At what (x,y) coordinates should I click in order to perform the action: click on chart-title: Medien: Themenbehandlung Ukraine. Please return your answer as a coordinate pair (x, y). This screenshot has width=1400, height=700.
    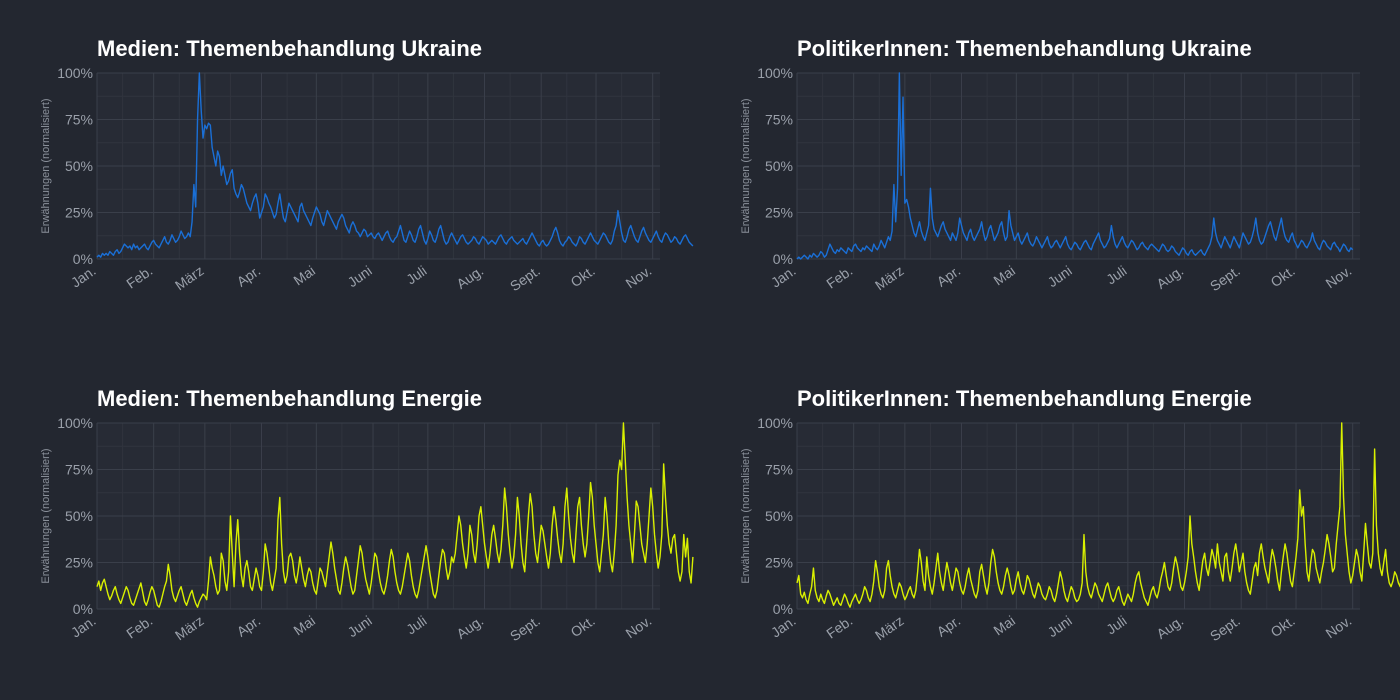
    Looking at the image, I should click on (290, 48).